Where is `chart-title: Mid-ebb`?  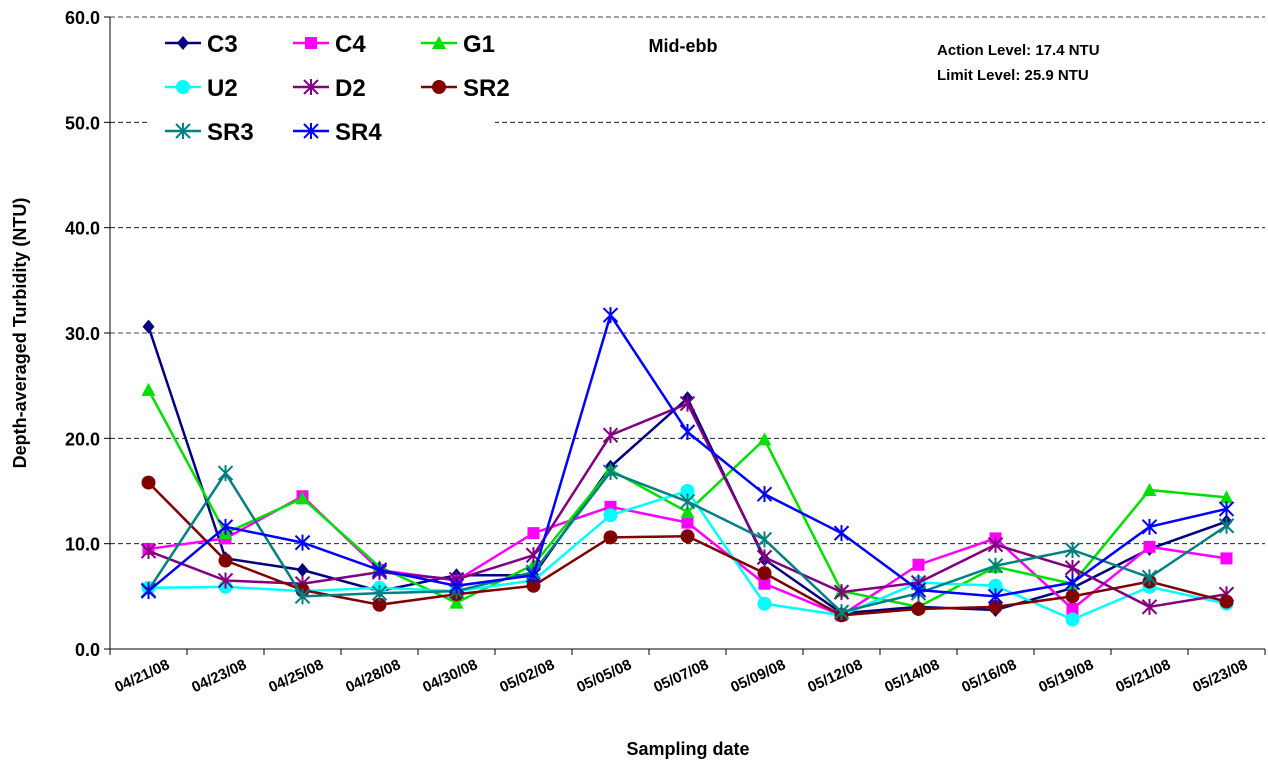
chart-title: Mid-ebb is located at coordinates (683, 46).